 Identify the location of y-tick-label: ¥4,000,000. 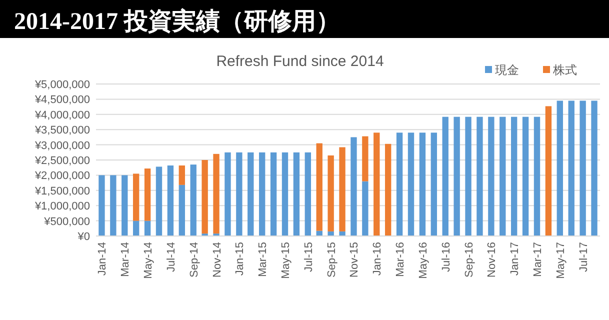
(62, 115).